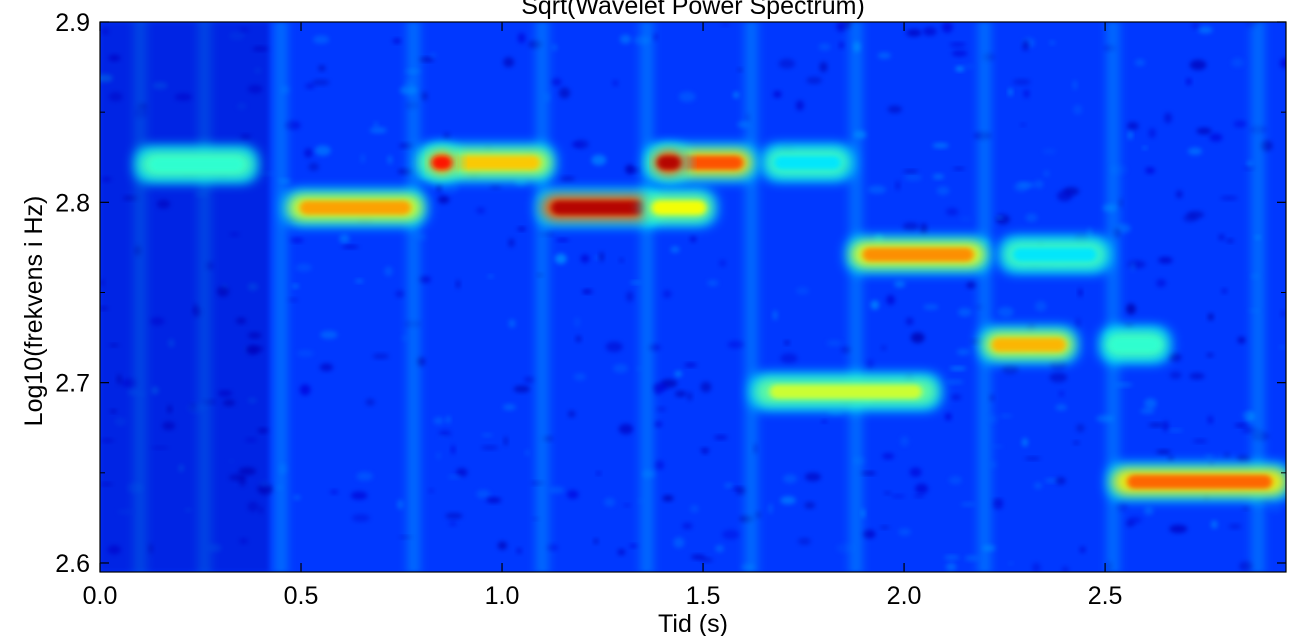 Image resolution: width=1293 pixels, height=641 pixels. I want to click on y-tick-label: 2.8, so click(72, 203).